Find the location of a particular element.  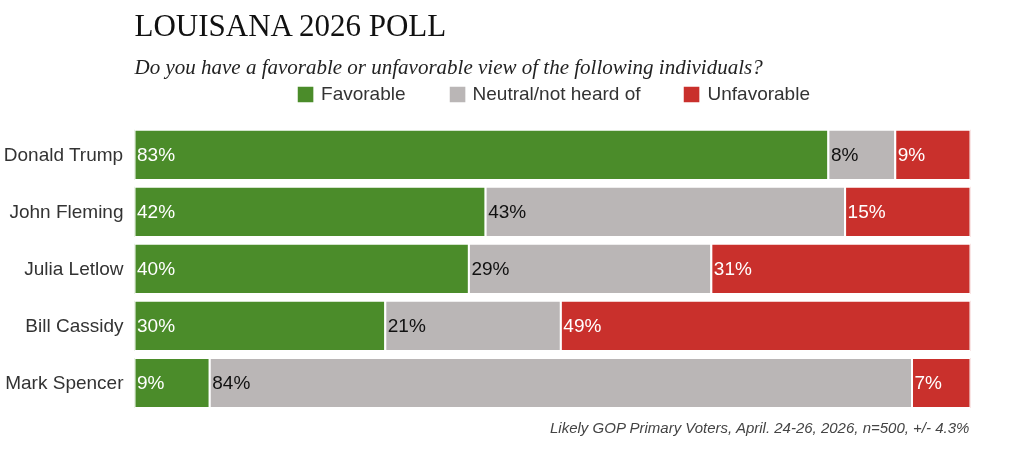

chart-subtitle: Do you have a favorable or unfavorable view of the following individuals? is located at coordinates (448, 66).